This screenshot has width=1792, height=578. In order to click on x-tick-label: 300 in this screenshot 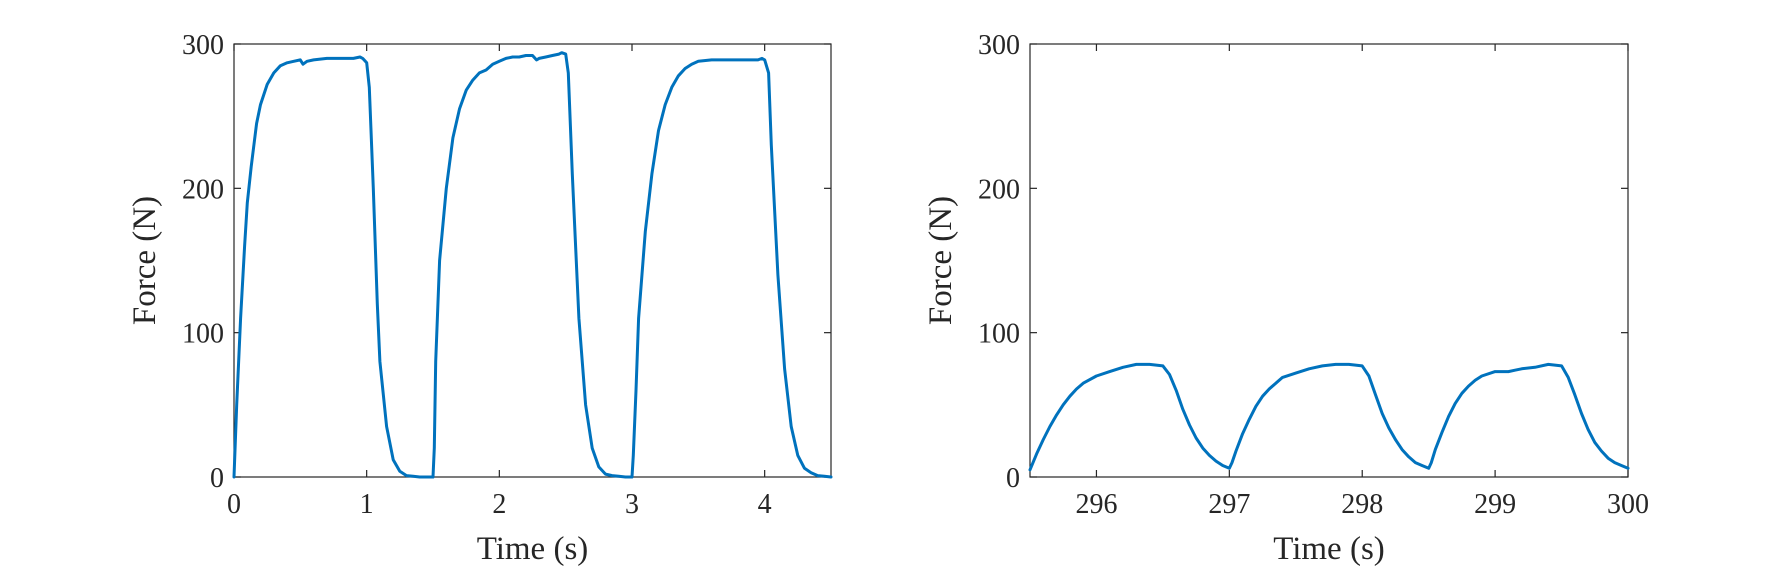, I will do `click(1628, 504)`.